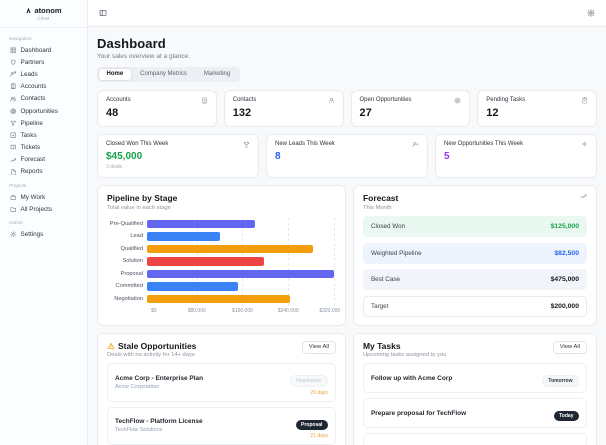 The height and width of the screenshot is (445, 606). Describe the element at coordinates (131, 248) in the screenshot. I see `bar-category-label: Qualified` at that location.